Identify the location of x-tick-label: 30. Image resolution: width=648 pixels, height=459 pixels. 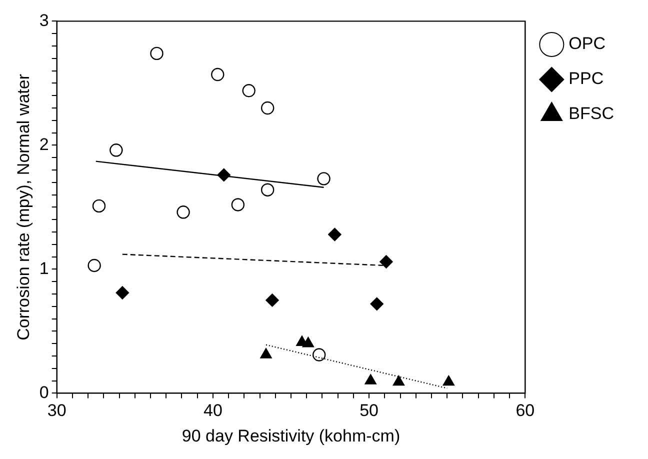
(56, 410).